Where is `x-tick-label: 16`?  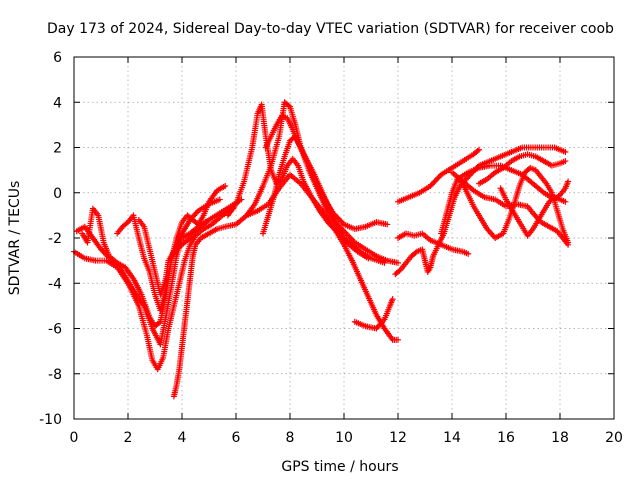 x-tick-label: 16 is located at coordinates (506, 438).